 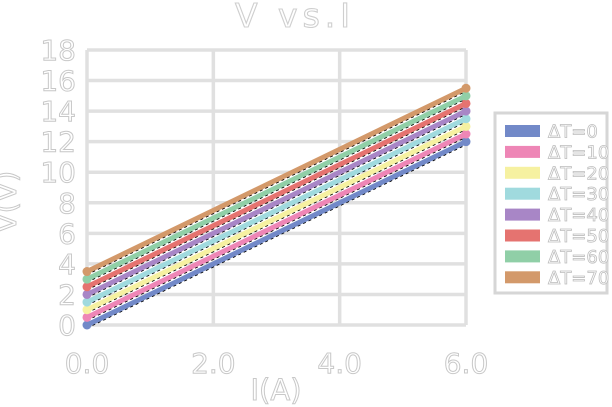 I want to click on legend-item: ΔT=40, so click(x=557, y=216).